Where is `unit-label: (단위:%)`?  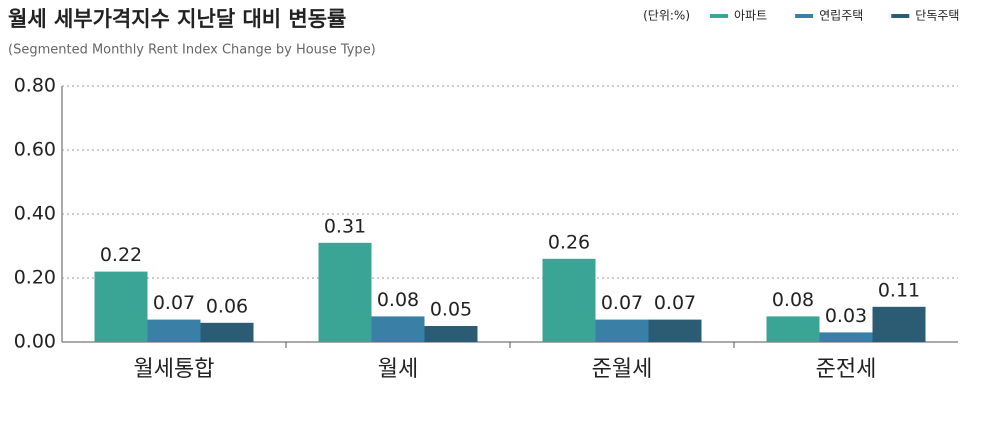 unit-label: (단위:%) is located at coordinates (666, 16).